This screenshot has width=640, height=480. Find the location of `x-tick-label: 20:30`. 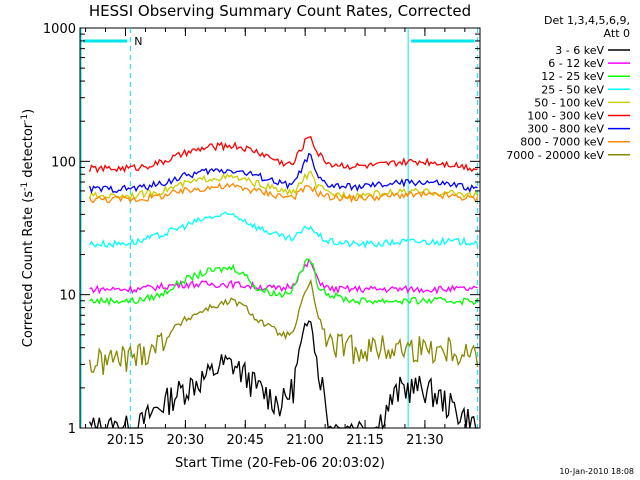

x-tick-label: 20:30 is located at coordinates (185, 440).